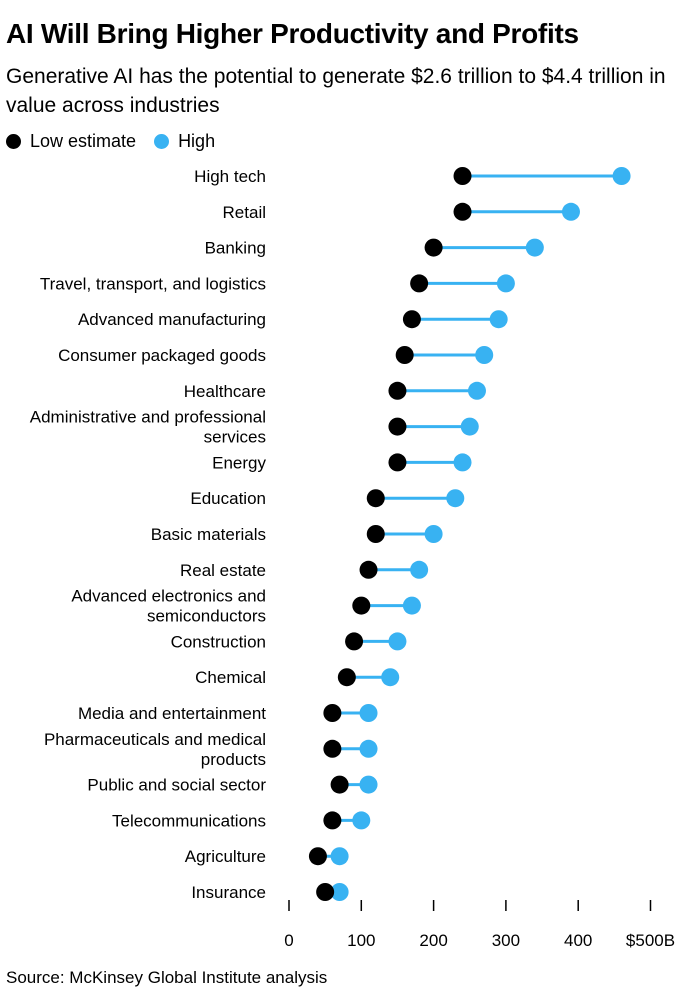  Describe the element at coordinates (230, 176) in the screenshot. I see `category-label: High tech` at that location.